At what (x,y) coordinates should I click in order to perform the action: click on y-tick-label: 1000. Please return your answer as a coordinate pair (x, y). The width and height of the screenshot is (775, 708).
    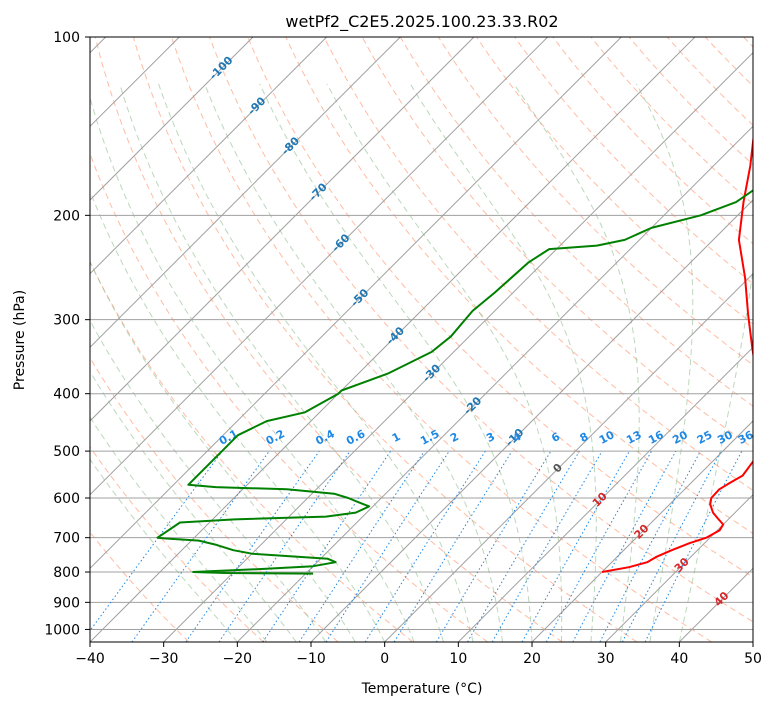
    Looking at the image, I should click on (62, 630).